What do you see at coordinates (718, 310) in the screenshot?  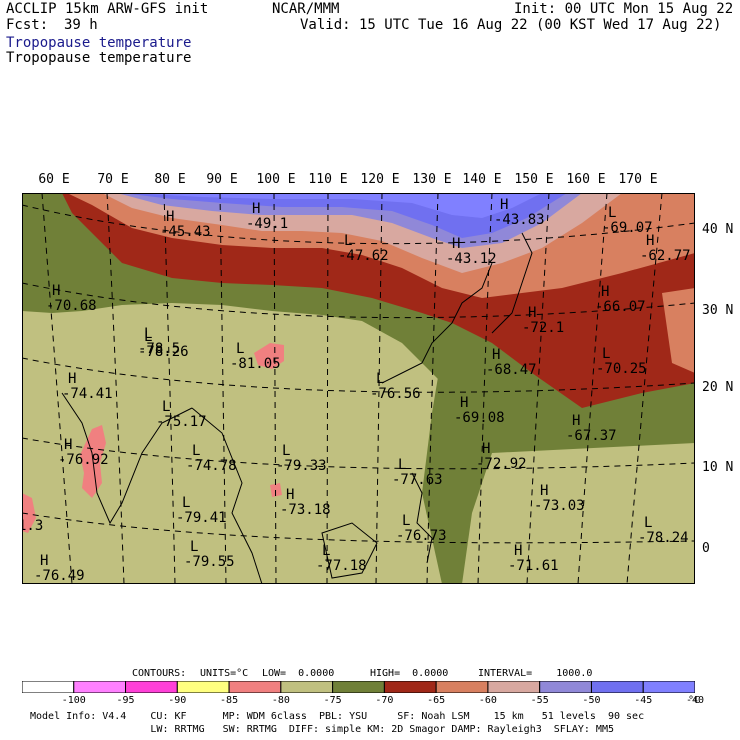 I see `latitude-label: 30 N` at bounding box center [718, 310].